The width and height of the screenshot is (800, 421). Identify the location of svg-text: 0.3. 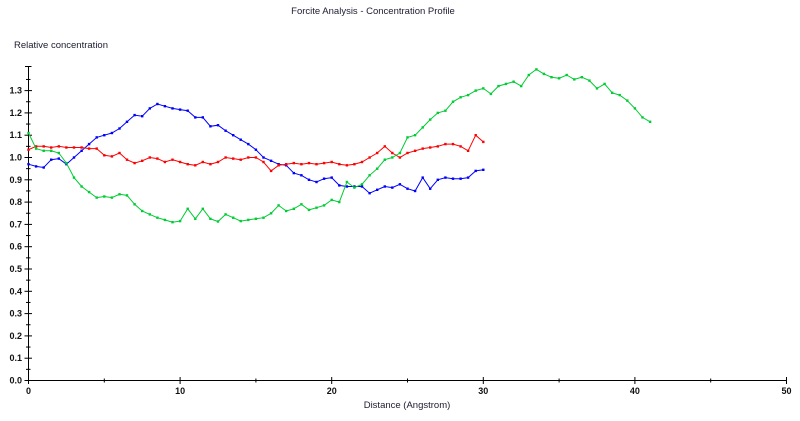
(15, 314).